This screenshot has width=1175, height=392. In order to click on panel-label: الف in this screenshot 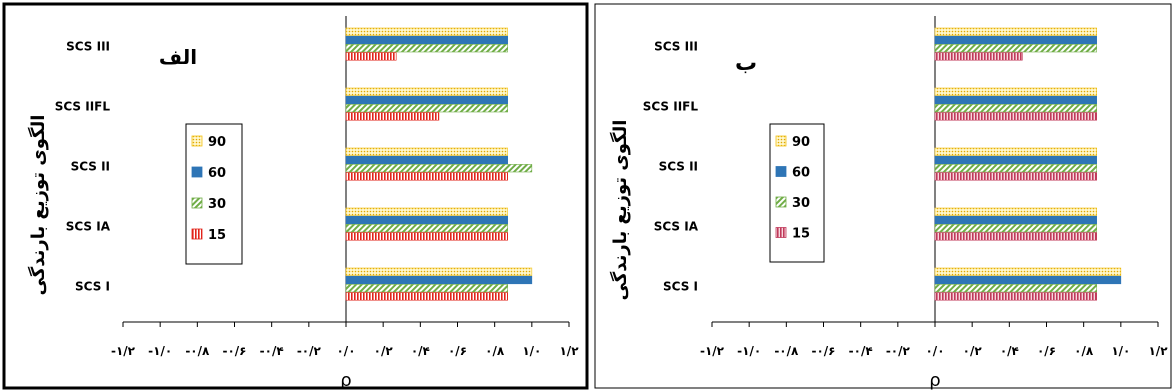, I will do `click(178, 57)`.